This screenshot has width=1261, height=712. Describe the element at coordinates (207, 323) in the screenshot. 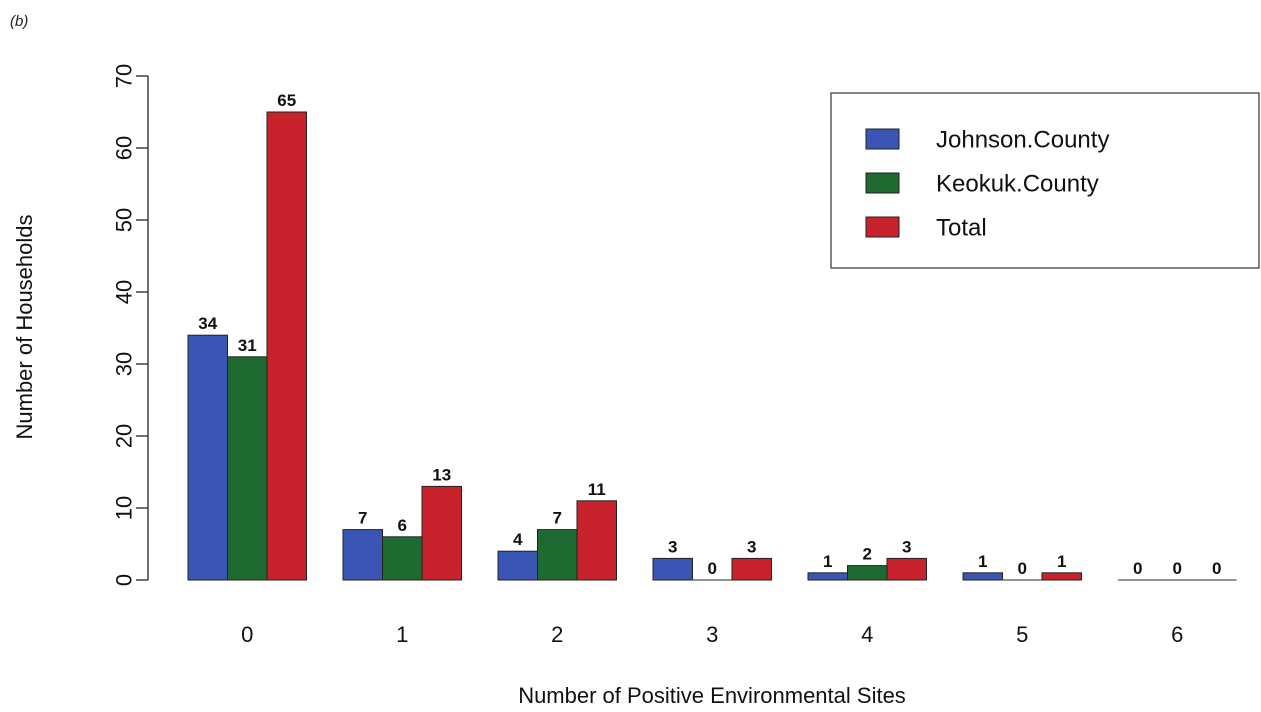

I see `data-label: 34` at that location.